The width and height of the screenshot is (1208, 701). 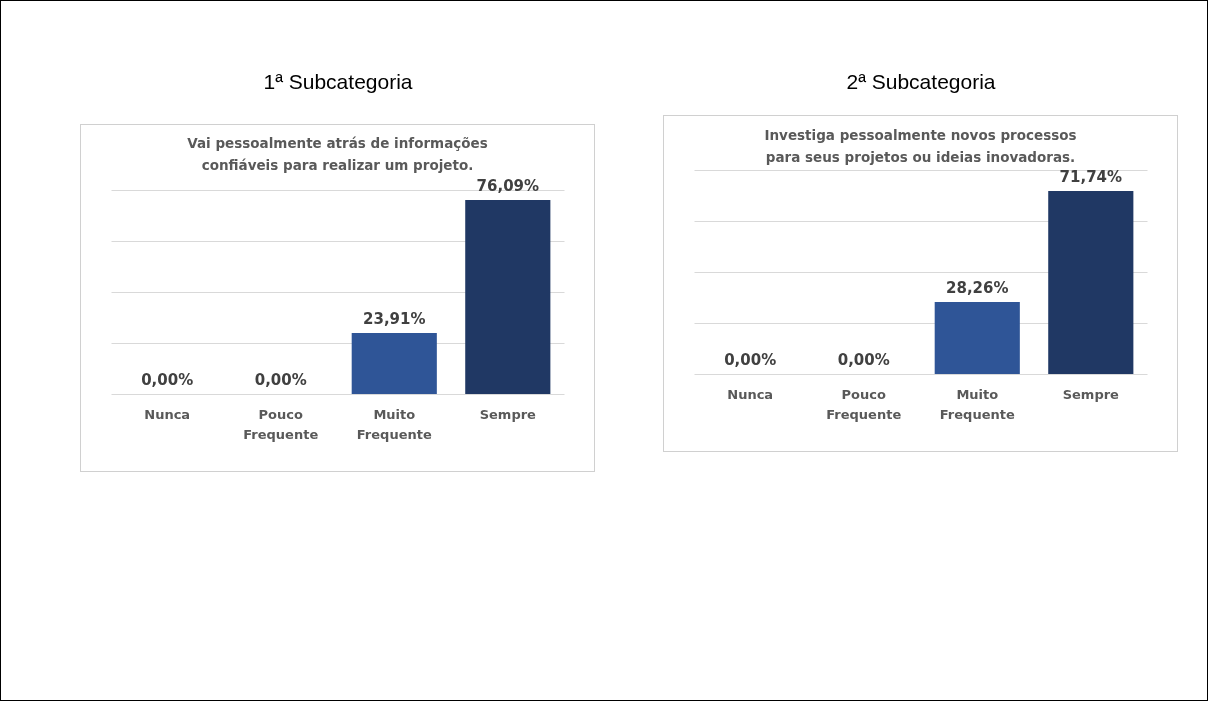 What do you see at coordinates (337, 154) in the screenshot?
I see `chart-subtitle: Vai pessoalmente atrás de informações confiáveis para realizar um projeto.` at bounding box center [337, 154].